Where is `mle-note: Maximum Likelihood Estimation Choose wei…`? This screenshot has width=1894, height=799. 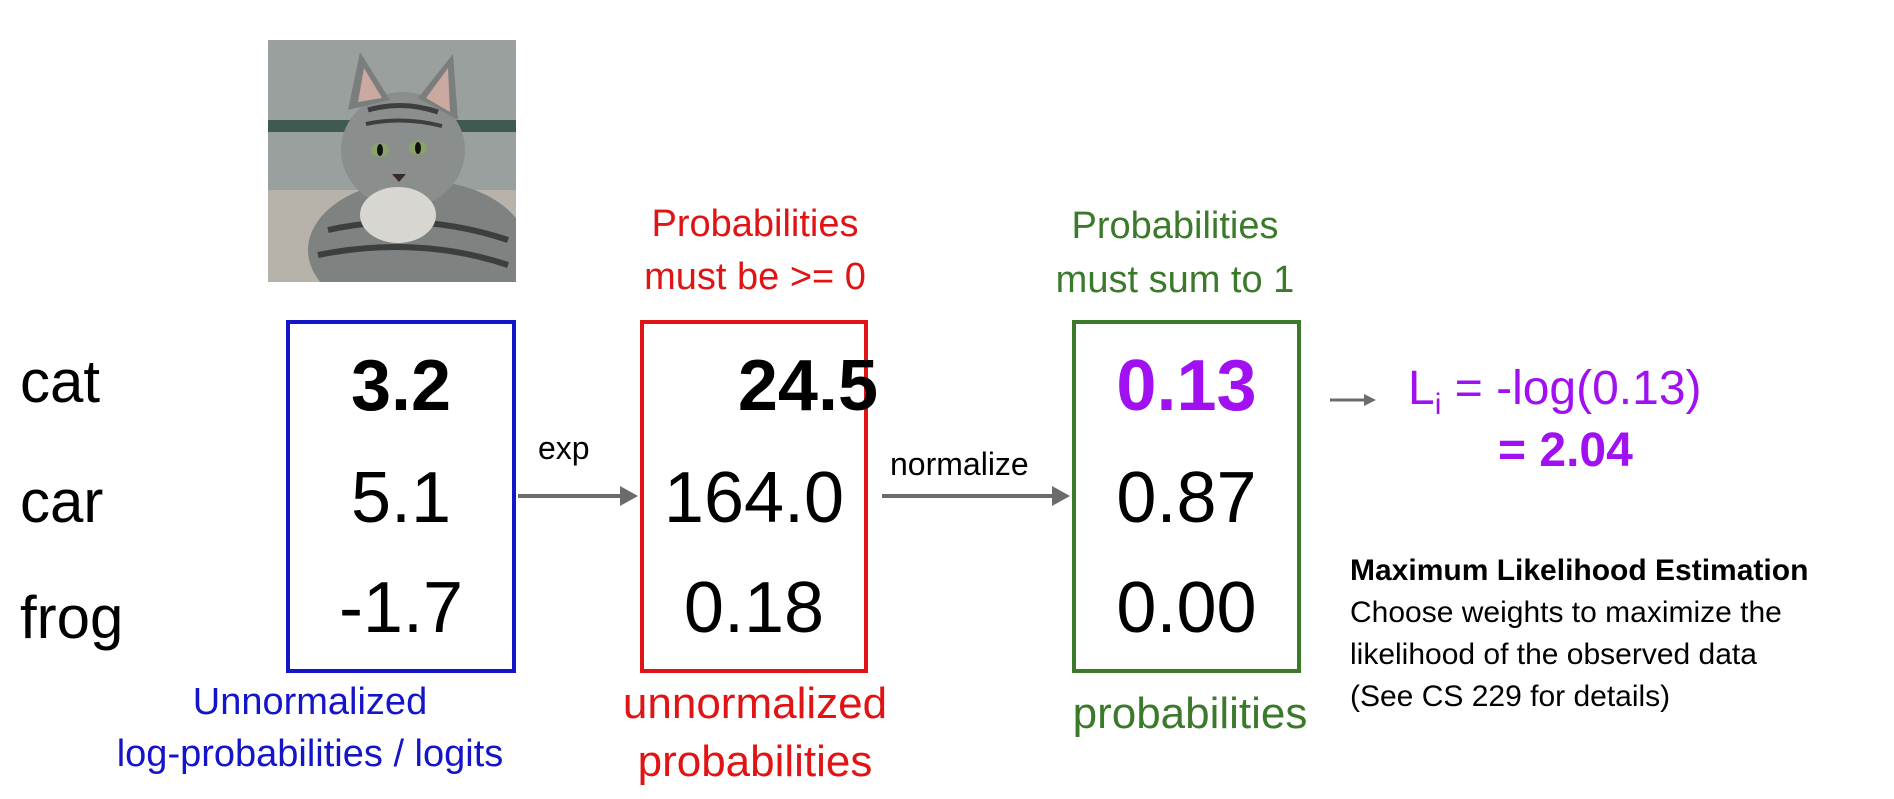 mle-note: Maximum Likelihood Estimation Choose wei… is located at coordinates (1620, 634).